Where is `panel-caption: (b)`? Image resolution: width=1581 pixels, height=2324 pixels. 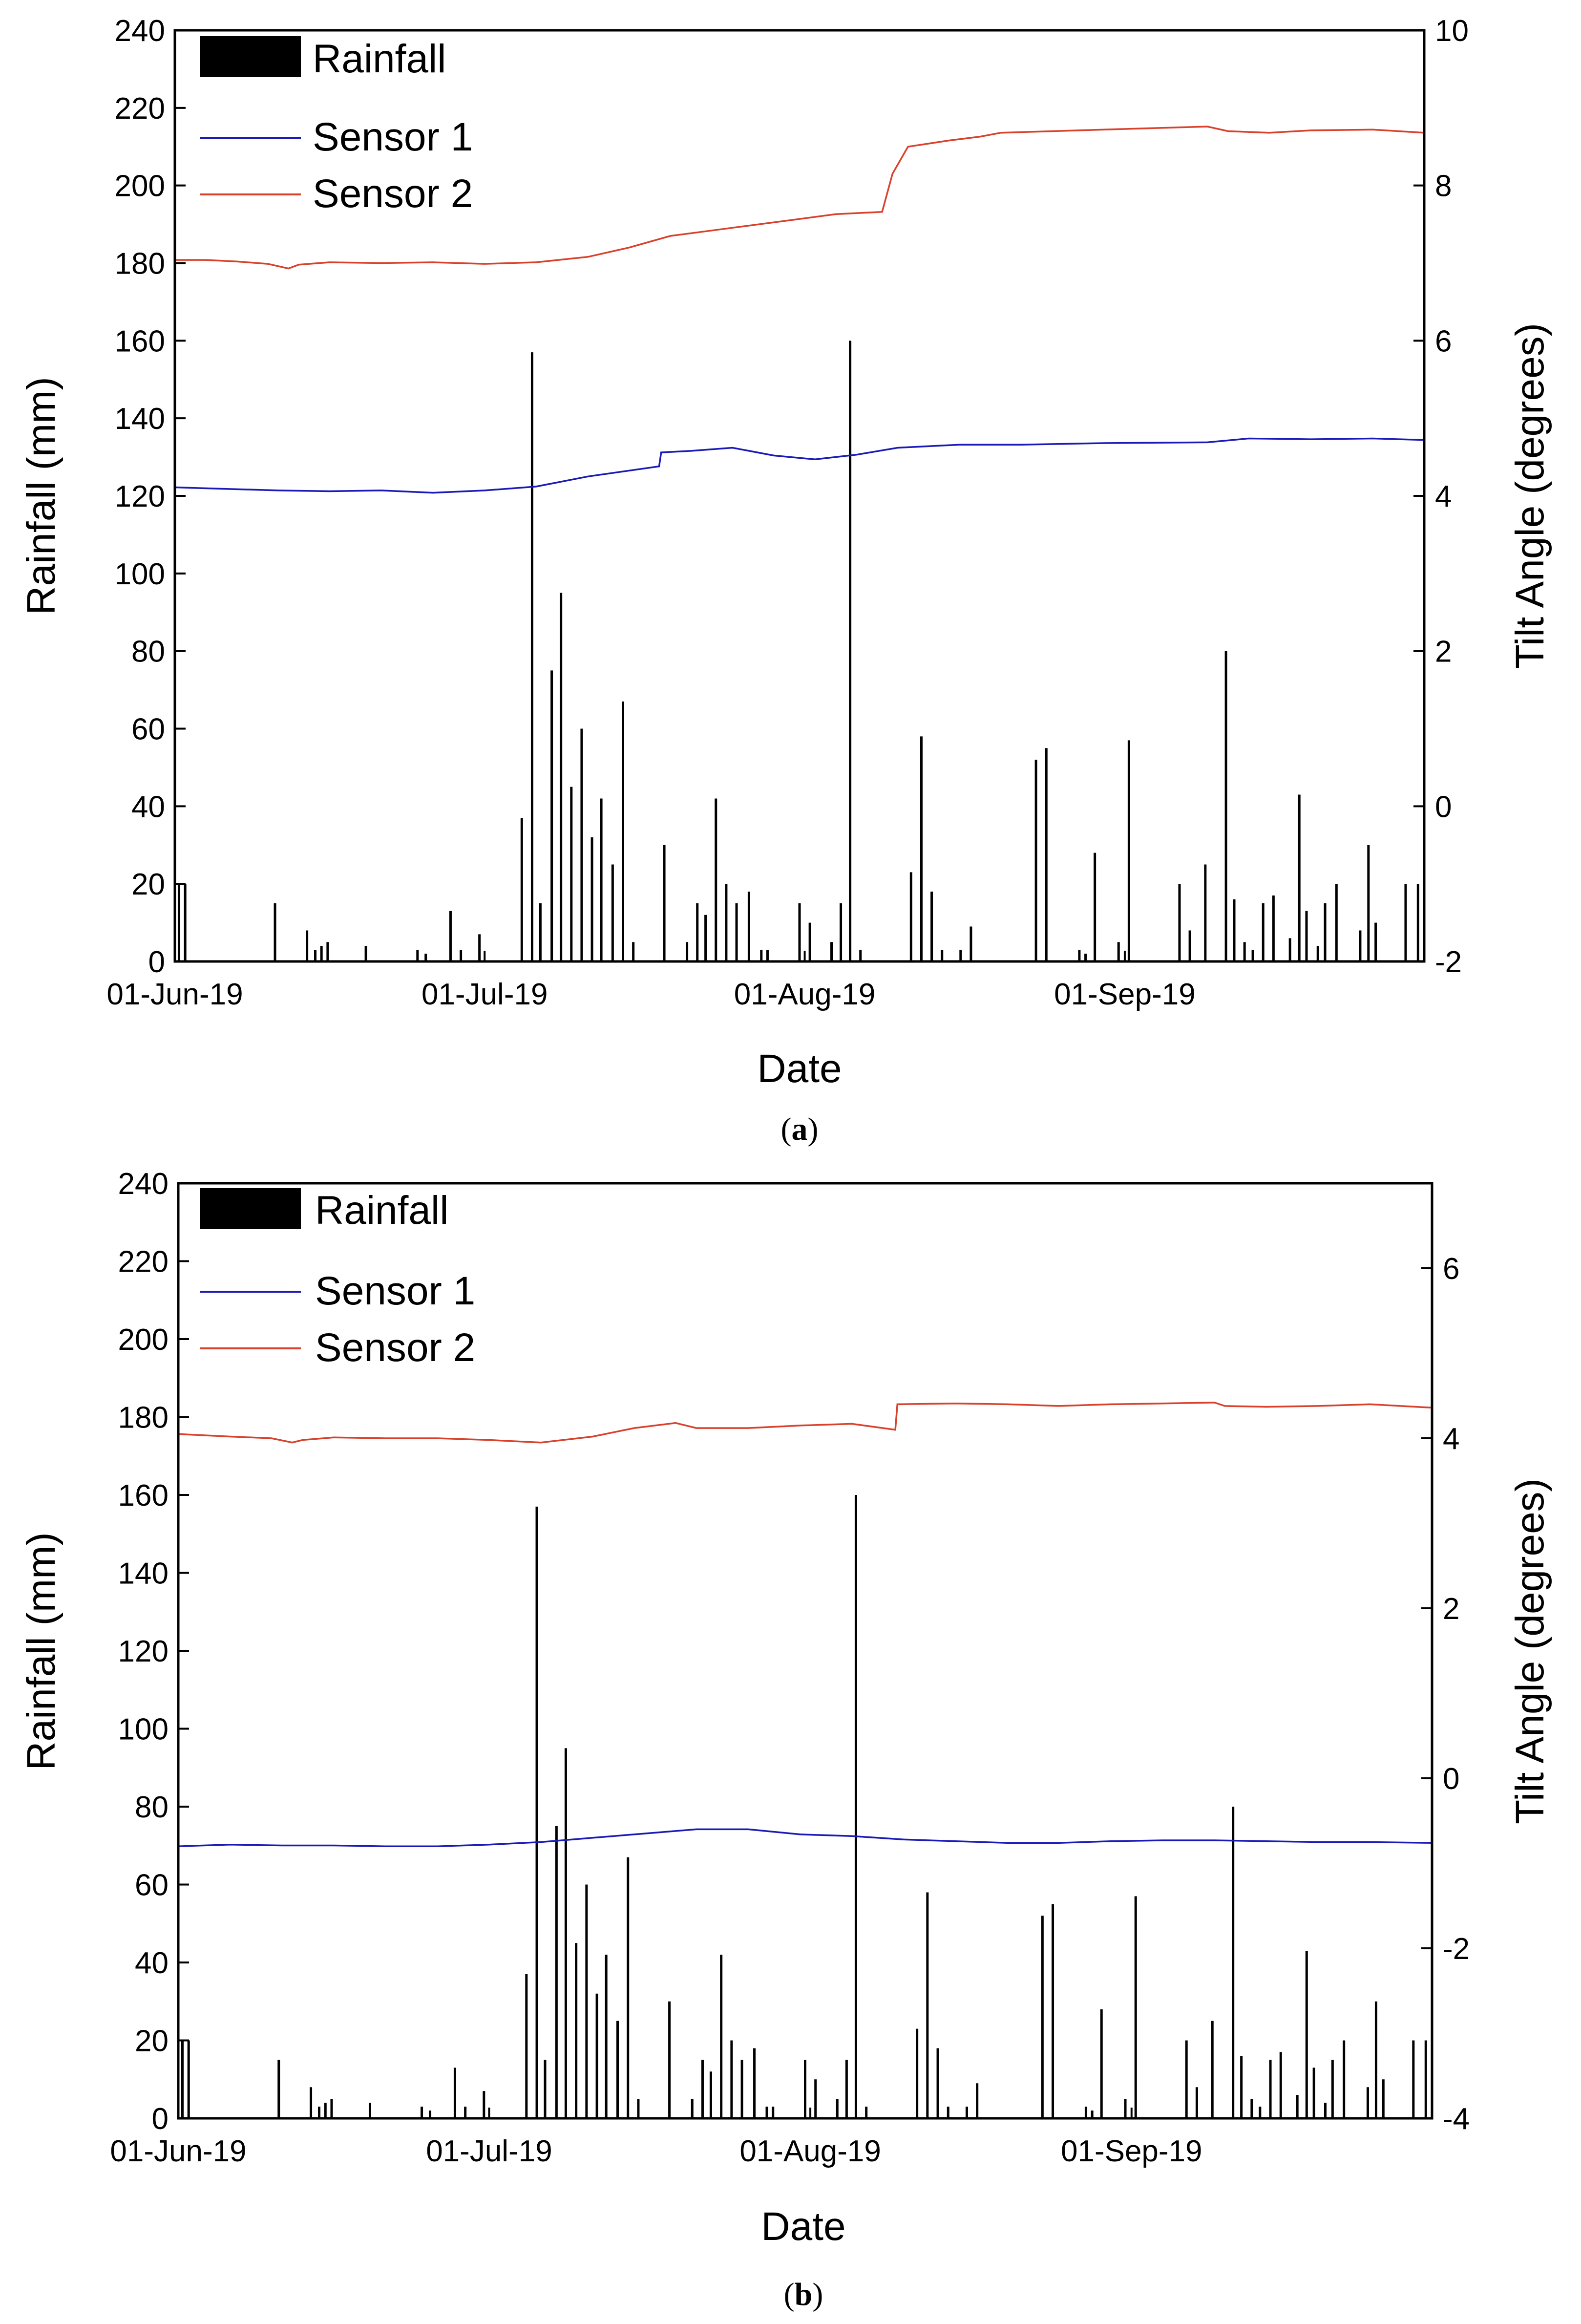
panel-caption: (b) is located at coordinates (803, 2294).